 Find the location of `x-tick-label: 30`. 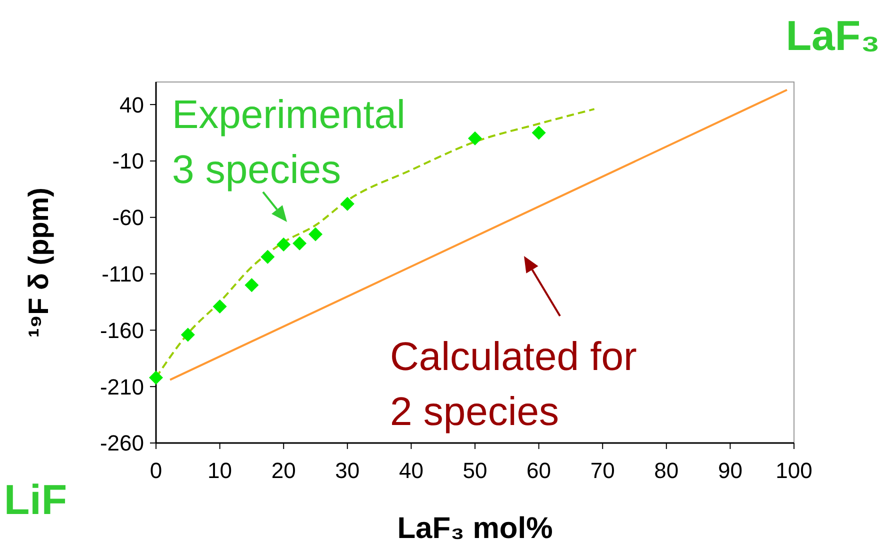

x-tick-label: 30 is located at coordinates (347, 470).